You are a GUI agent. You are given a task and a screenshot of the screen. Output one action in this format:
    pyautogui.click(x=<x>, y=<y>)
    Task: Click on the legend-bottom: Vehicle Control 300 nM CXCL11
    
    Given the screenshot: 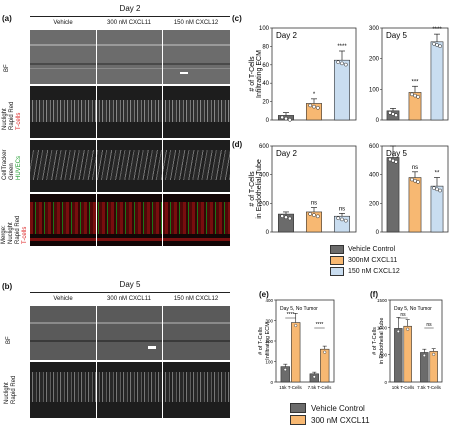 What is the action you would take?
    pyautogui.click(x=330, y=414)
    